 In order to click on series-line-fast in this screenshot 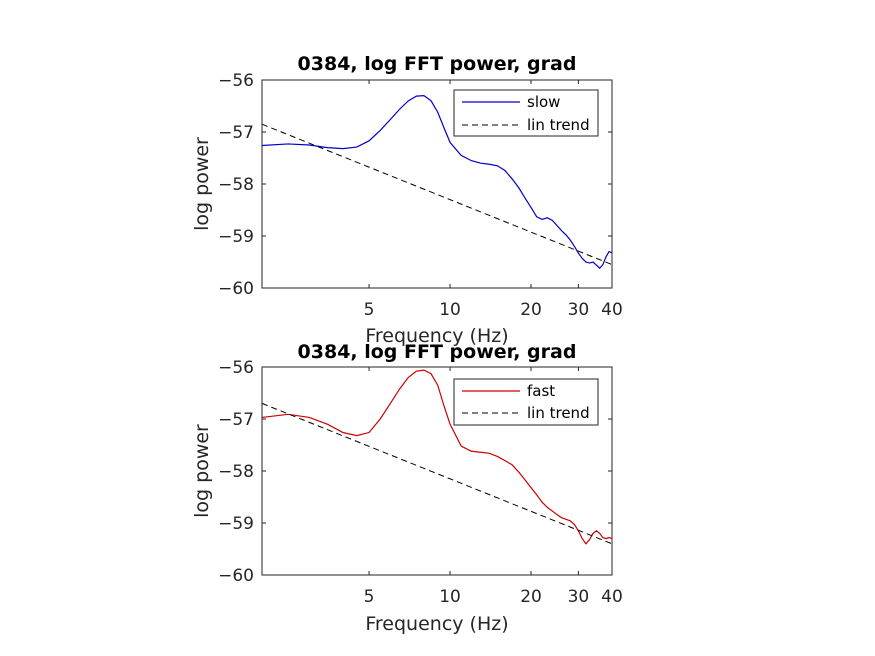, I will do `click(437, 457)`.